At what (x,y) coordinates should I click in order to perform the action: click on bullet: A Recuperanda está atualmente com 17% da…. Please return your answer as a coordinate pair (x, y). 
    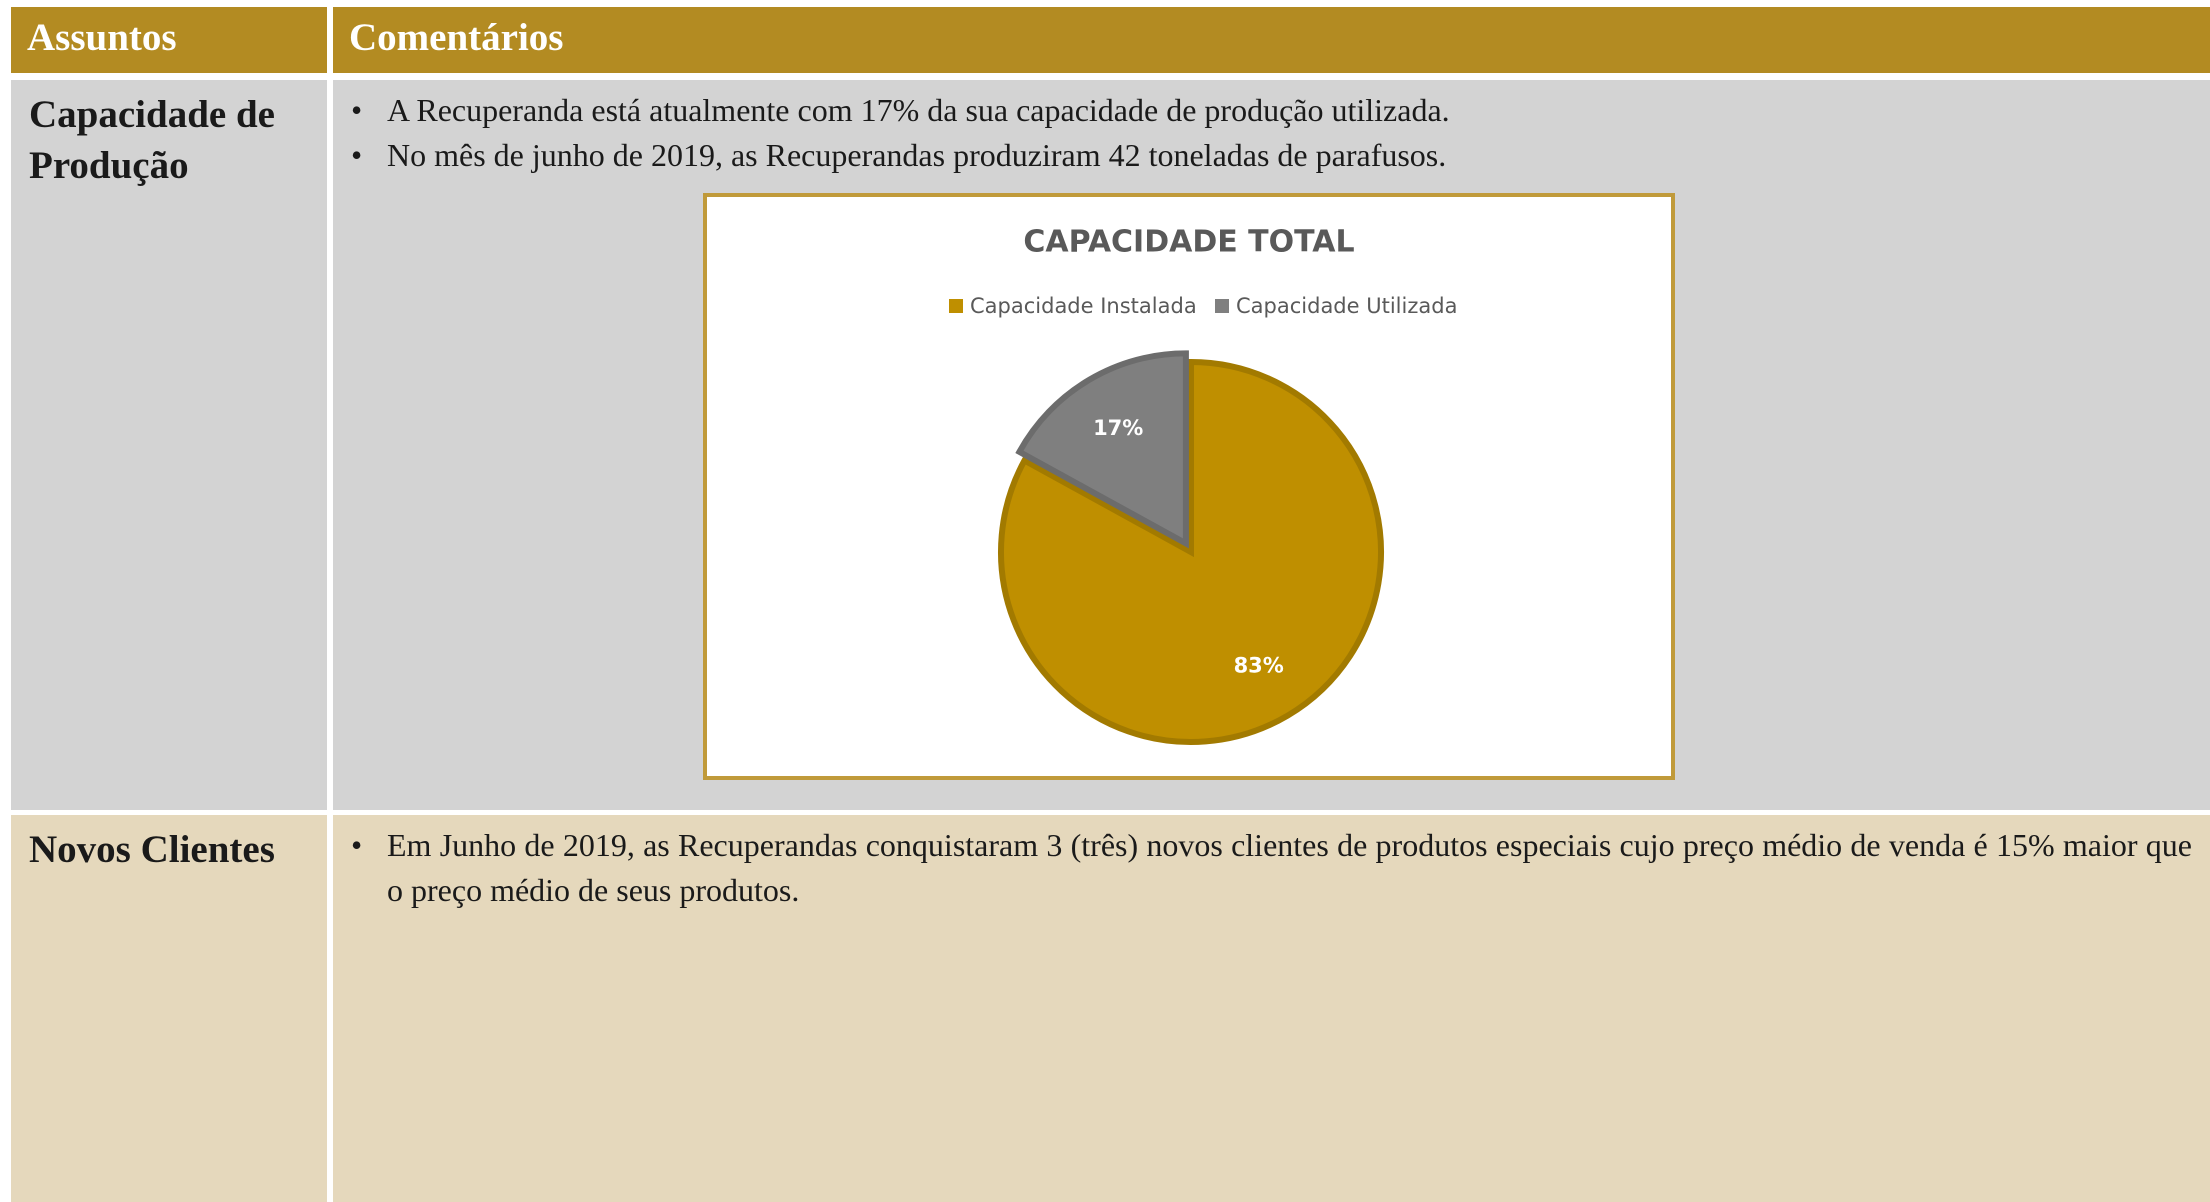
    Looking at the image, I should click on (1271, 111).